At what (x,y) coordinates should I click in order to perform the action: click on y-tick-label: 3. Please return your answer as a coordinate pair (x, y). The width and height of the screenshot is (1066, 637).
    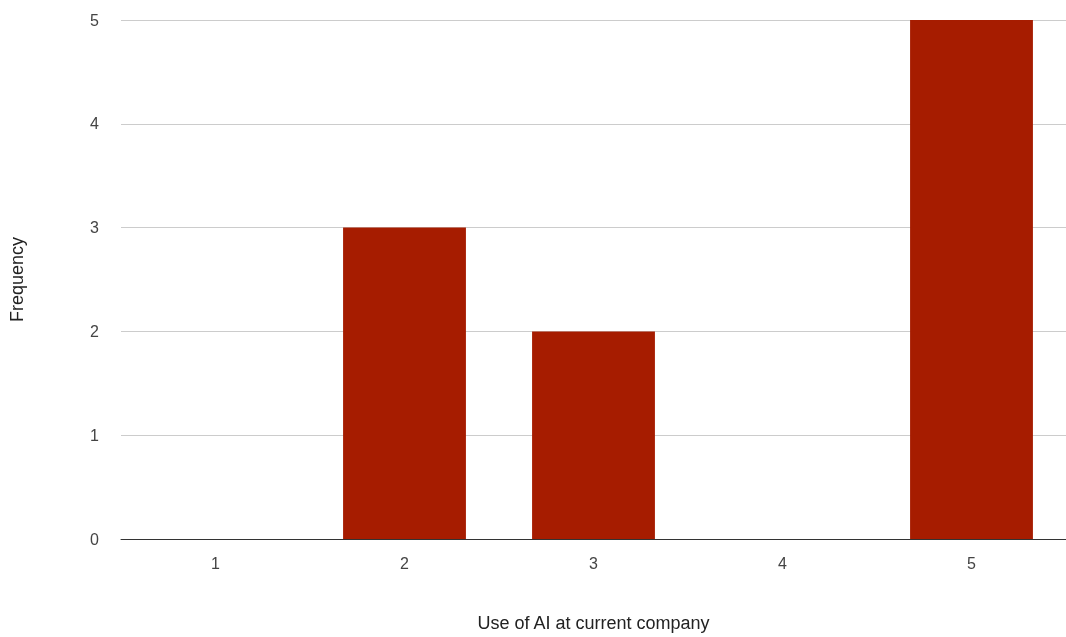
    Looking at the image, I should click on (95, 228).